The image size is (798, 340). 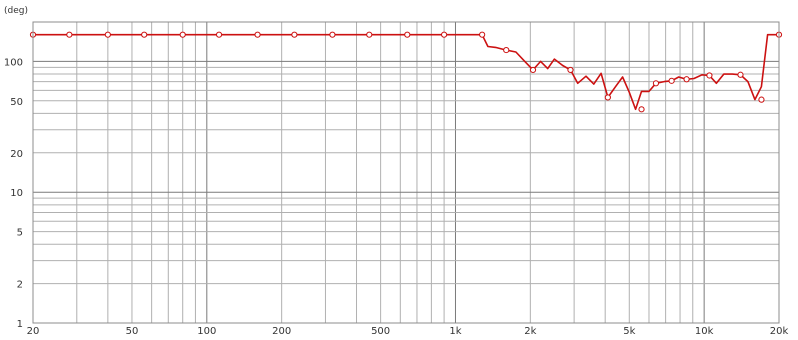 What do you see at coordinates (20, 233) in the screenshot?
I see `y-tick-label: 5` at bounding box center [20, 233].